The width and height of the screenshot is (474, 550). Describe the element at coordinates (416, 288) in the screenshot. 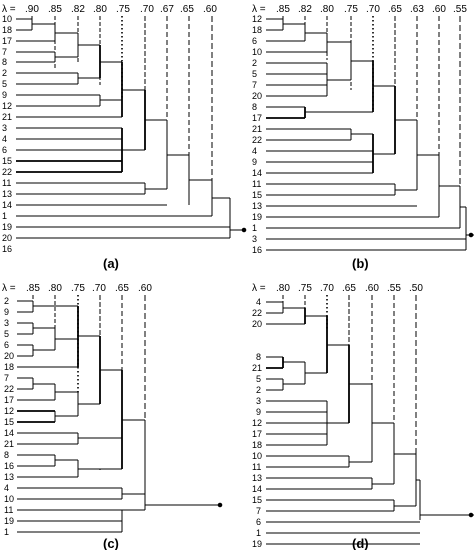

I see `lambda-tick-d-6: .50` at that location.